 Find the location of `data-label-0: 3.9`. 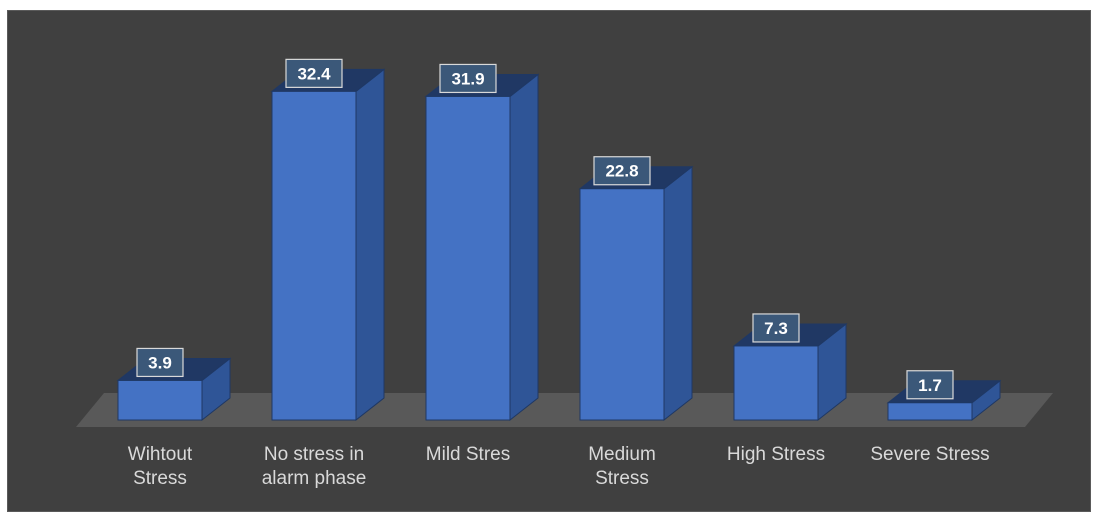

data-label-0: 3.9 is located at coordinates (160, 362).